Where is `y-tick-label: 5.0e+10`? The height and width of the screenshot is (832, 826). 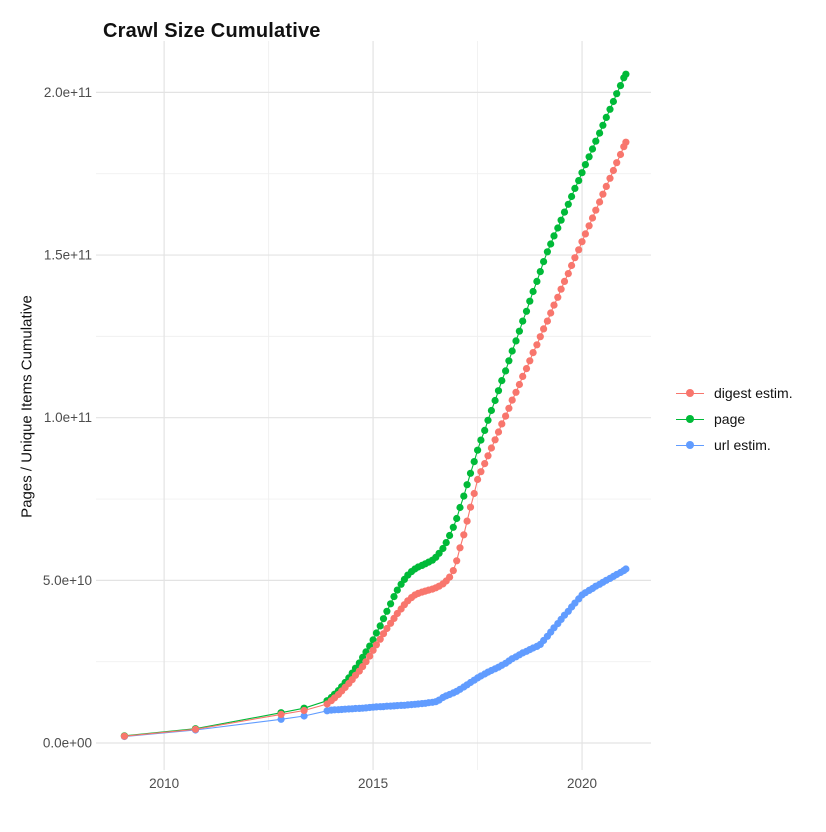
y-tick-label: 5.0e+10 is located at coordinates (67, 580).